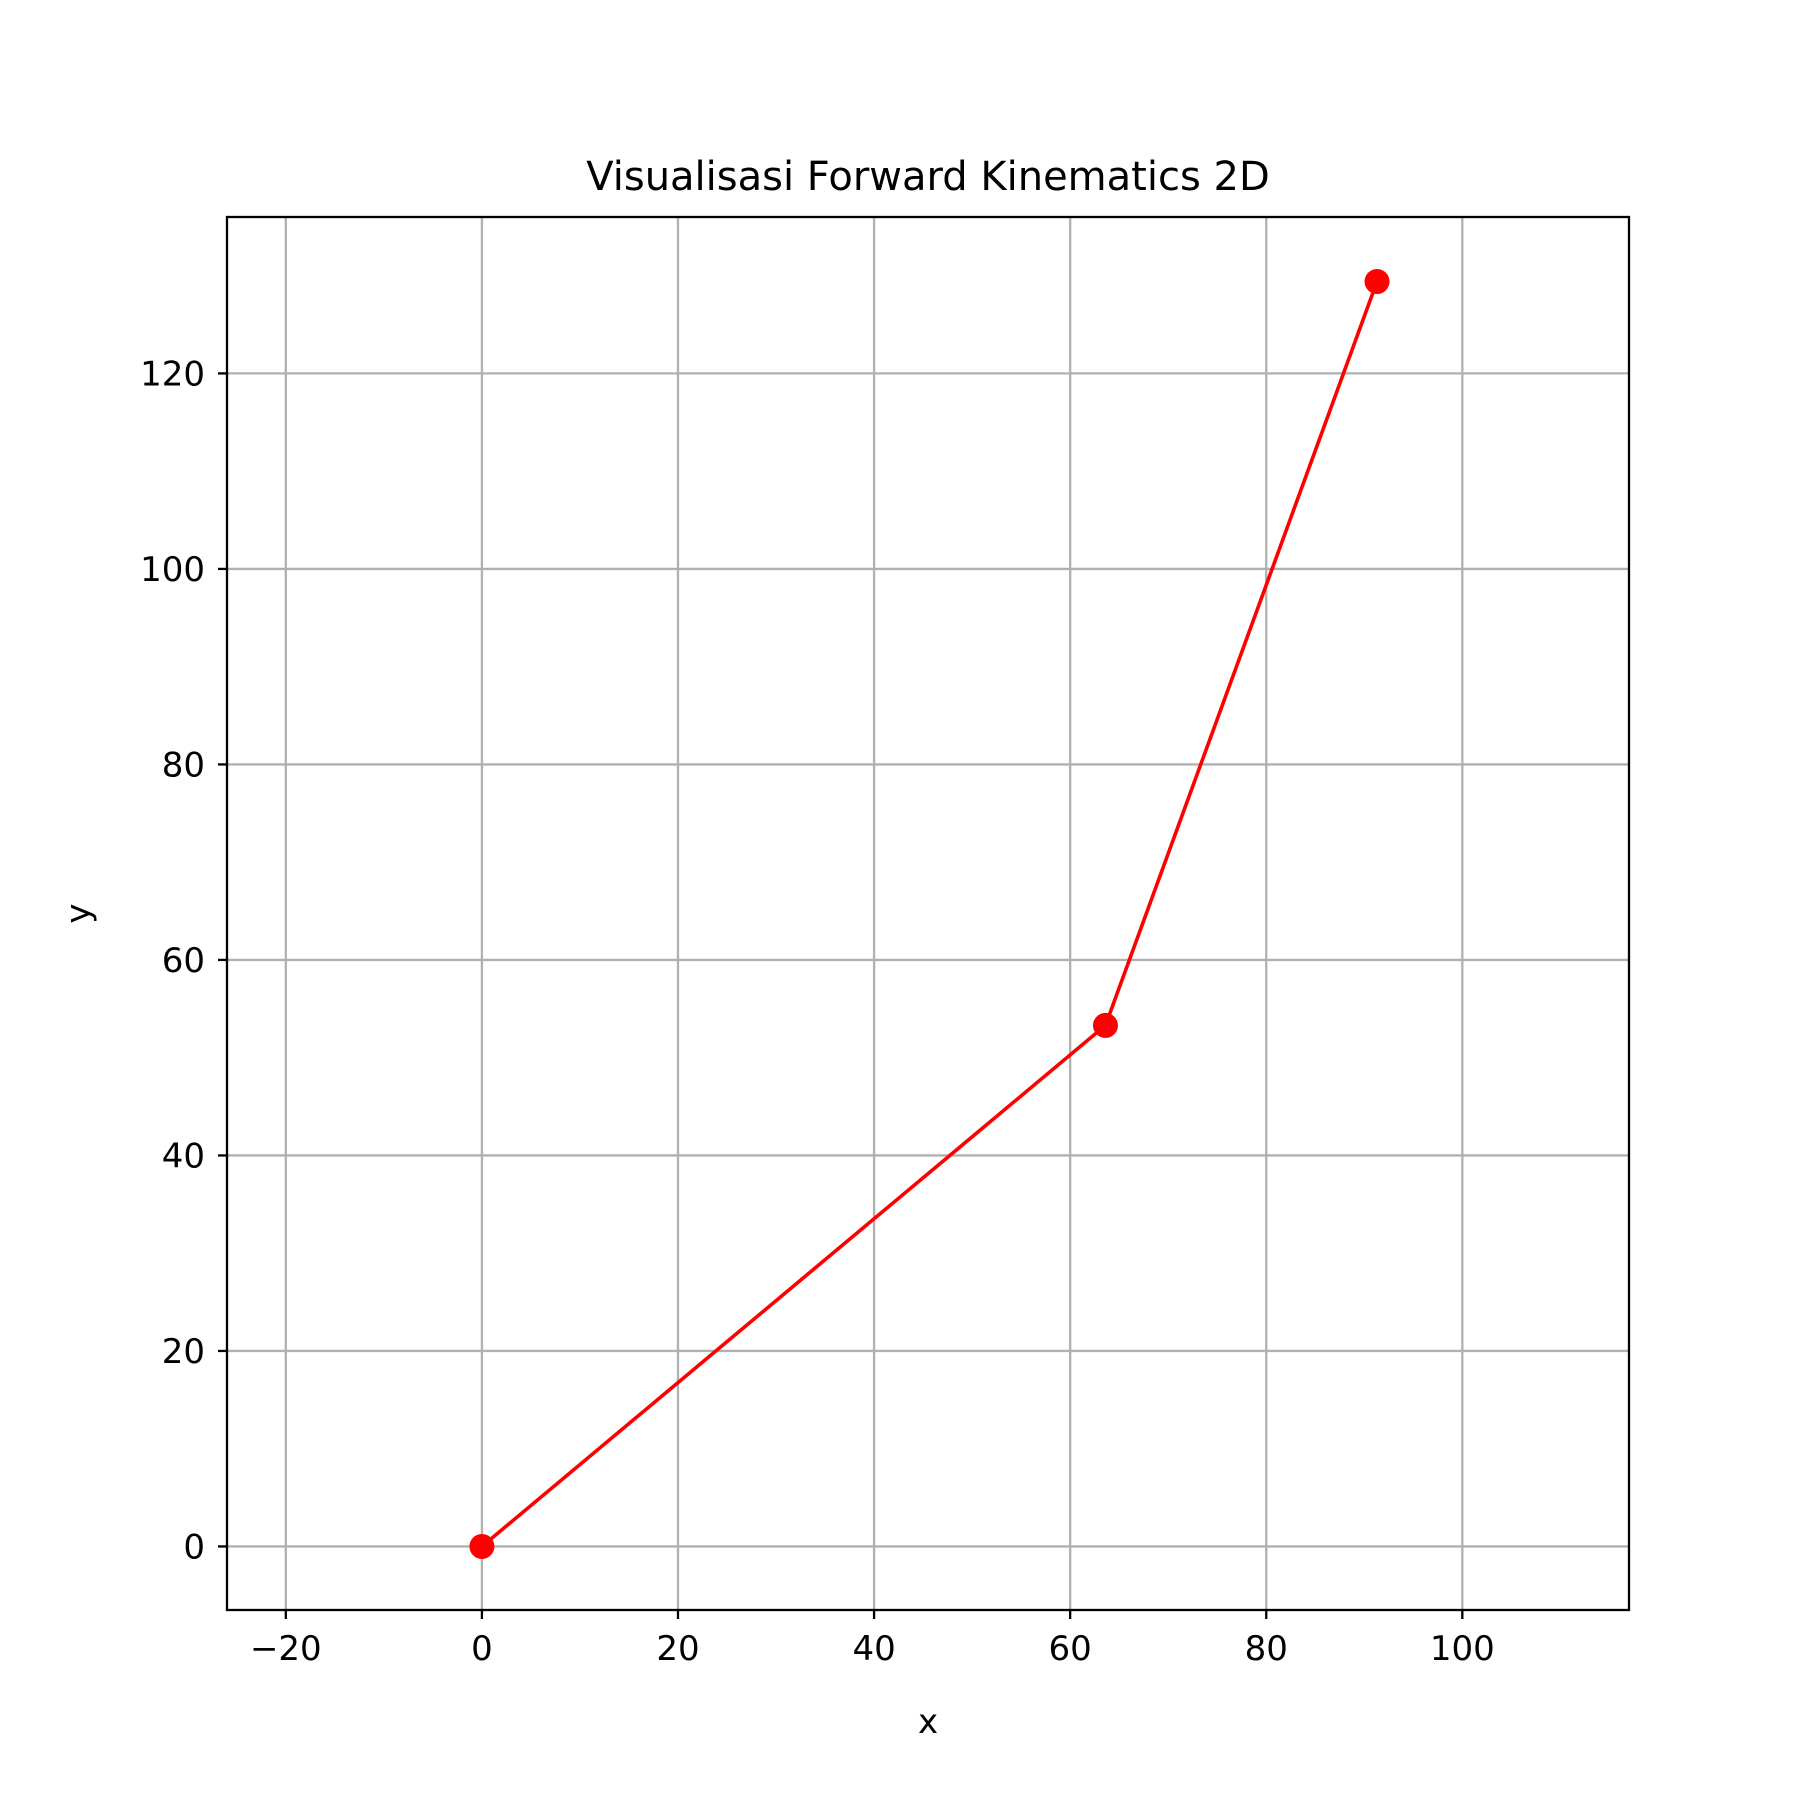 The image size is (1800, 1800). Describe the element at coordinates (172, 374) in the screenshot. I see `y-tick-label: 120` at that location.